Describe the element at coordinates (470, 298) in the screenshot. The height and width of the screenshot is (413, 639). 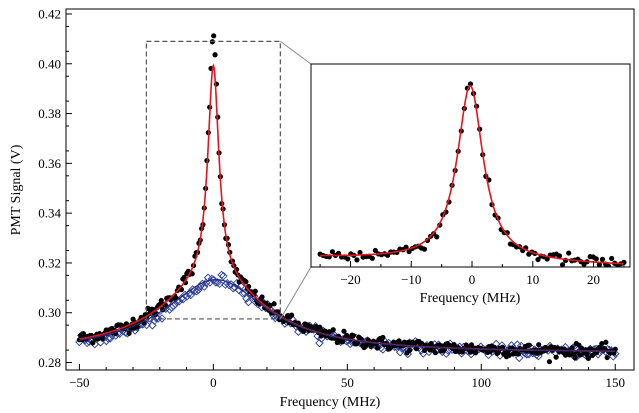
I see `inset-x-axis-label: Frequency (MHz)` at that location.